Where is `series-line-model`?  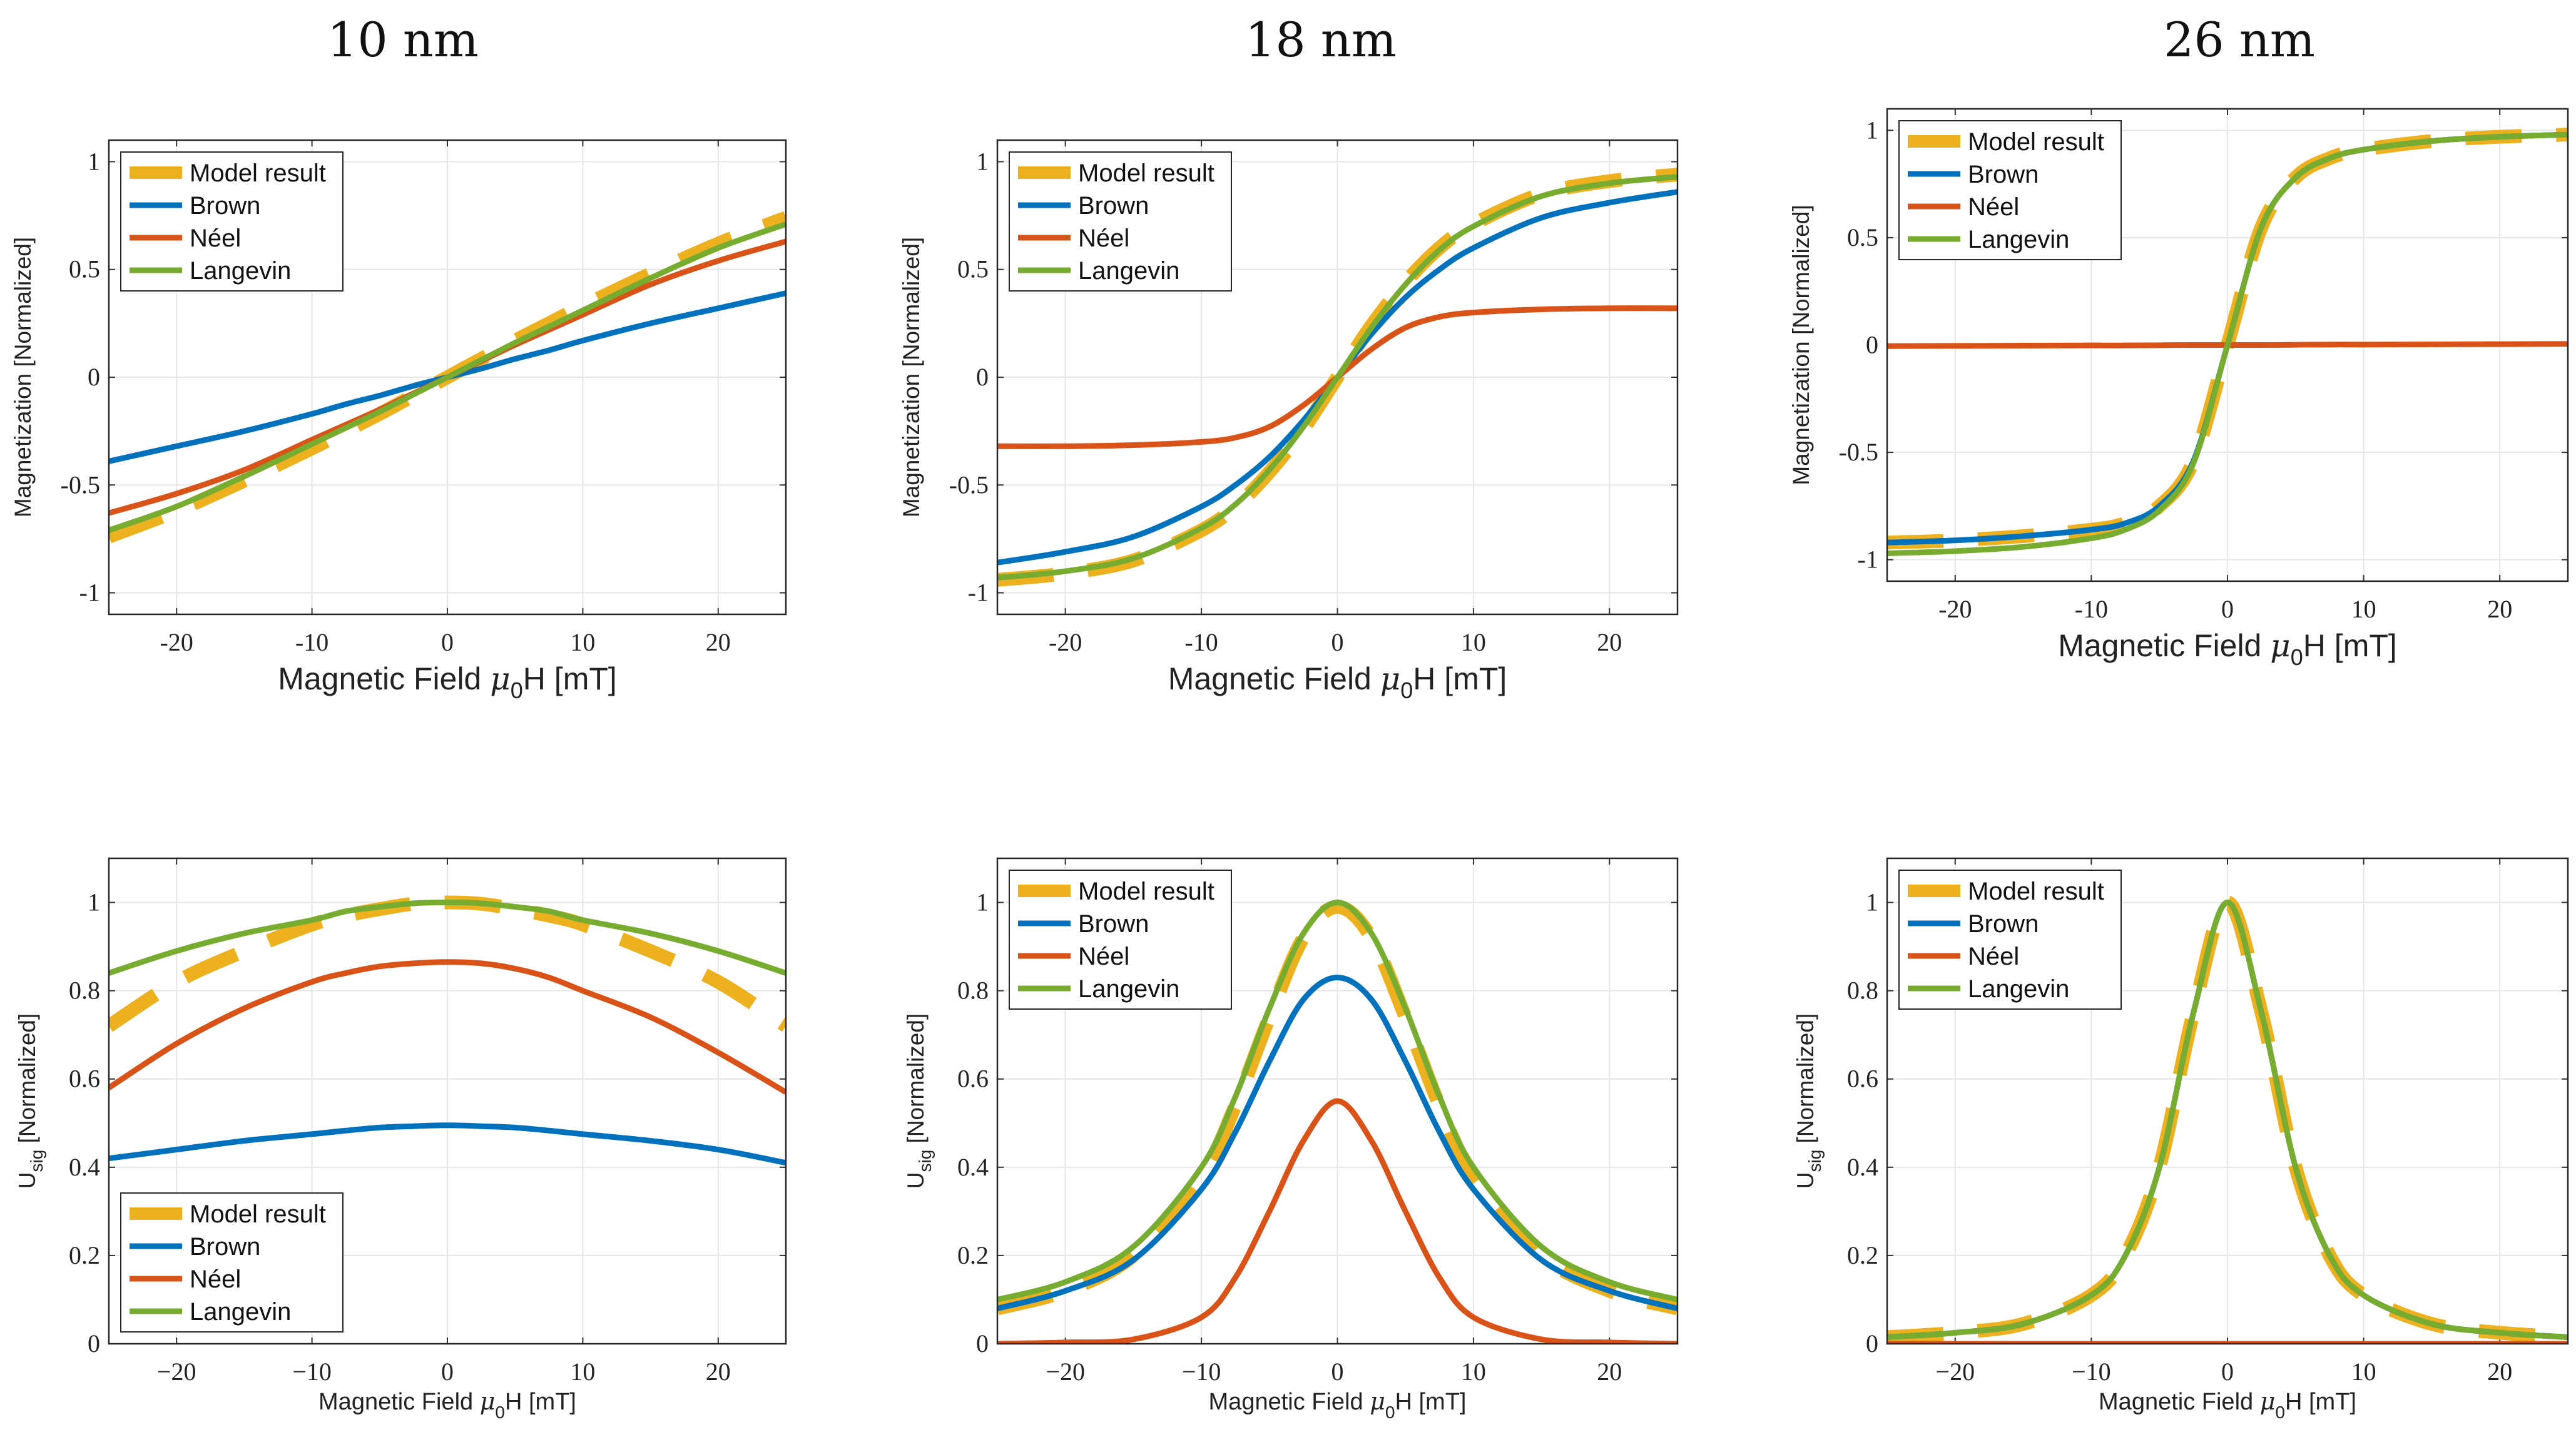
series-line-model is located at coordinates (1337, 1108).